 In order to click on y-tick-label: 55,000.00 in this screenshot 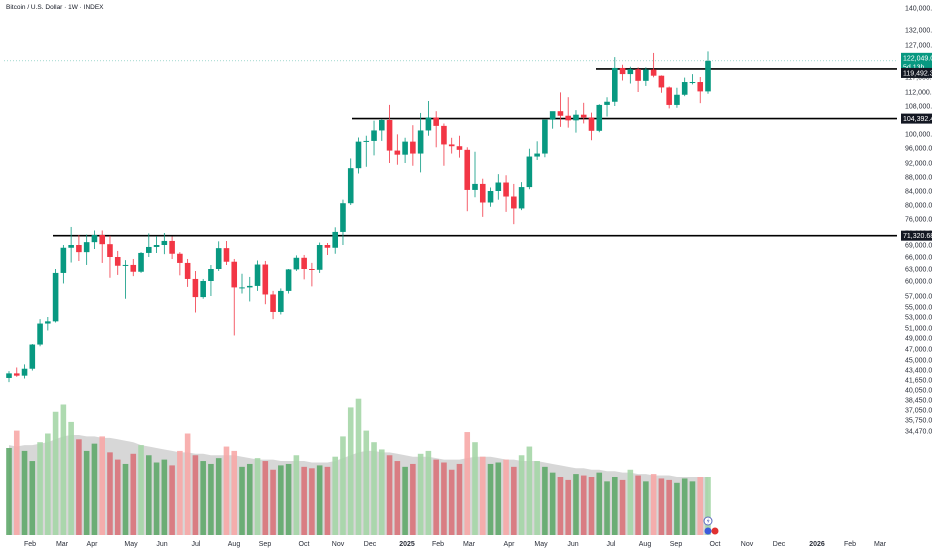, I will do `click(918, 308)`.